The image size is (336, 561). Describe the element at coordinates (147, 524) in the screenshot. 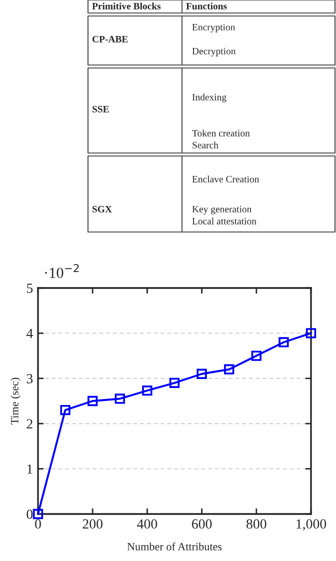

I see `x-tick-label: 400` at that location.